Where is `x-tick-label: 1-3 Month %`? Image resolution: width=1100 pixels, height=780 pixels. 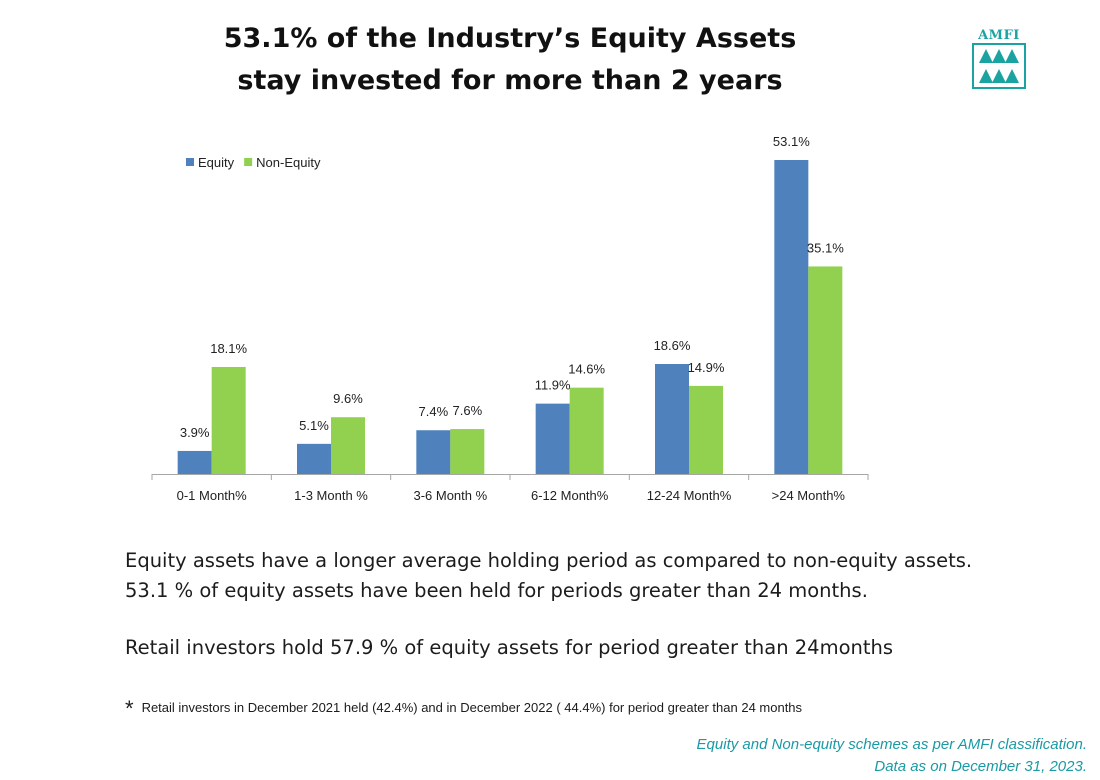
x-tick-label: 1-3 Month % is located at coordinates (331, 495).